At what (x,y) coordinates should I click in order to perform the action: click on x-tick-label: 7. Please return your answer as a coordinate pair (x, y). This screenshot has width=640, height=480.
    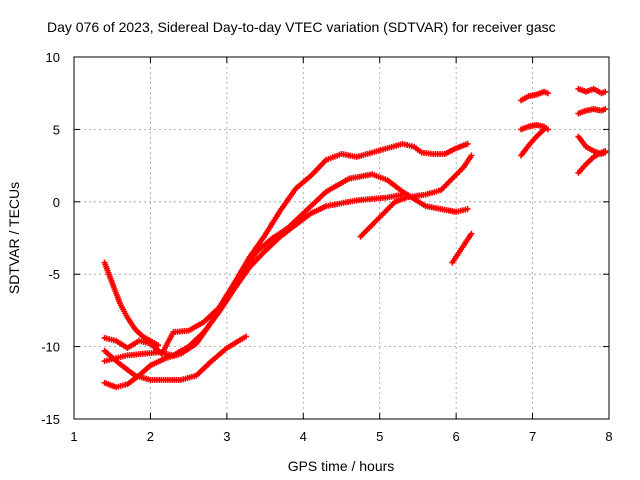
    Looking at the image, I should click on (532, 436).